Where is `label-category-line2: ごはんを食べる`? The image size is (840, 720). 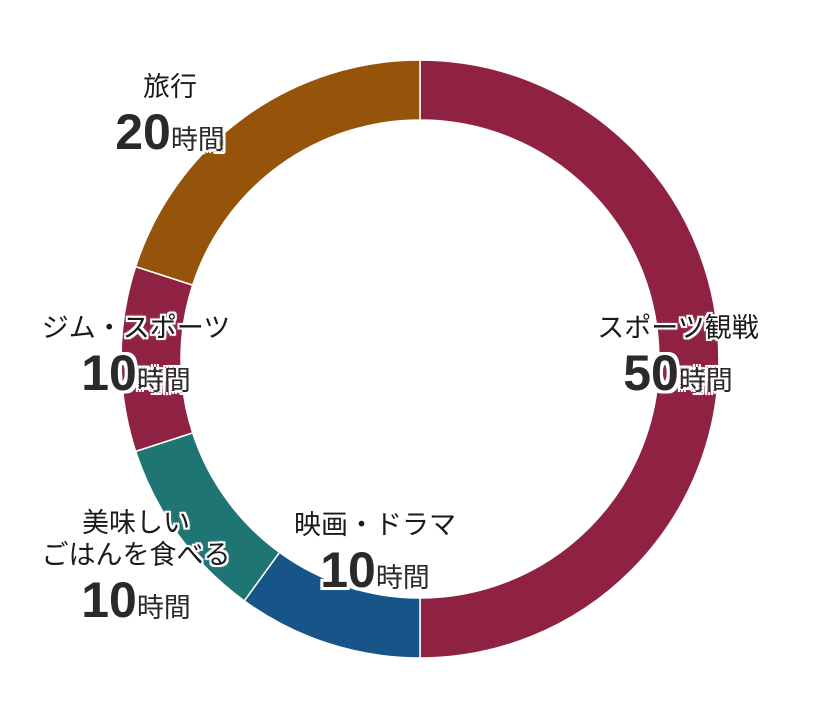
label-category-line2: ごはんを食べる is located at coordinates (136, 555).